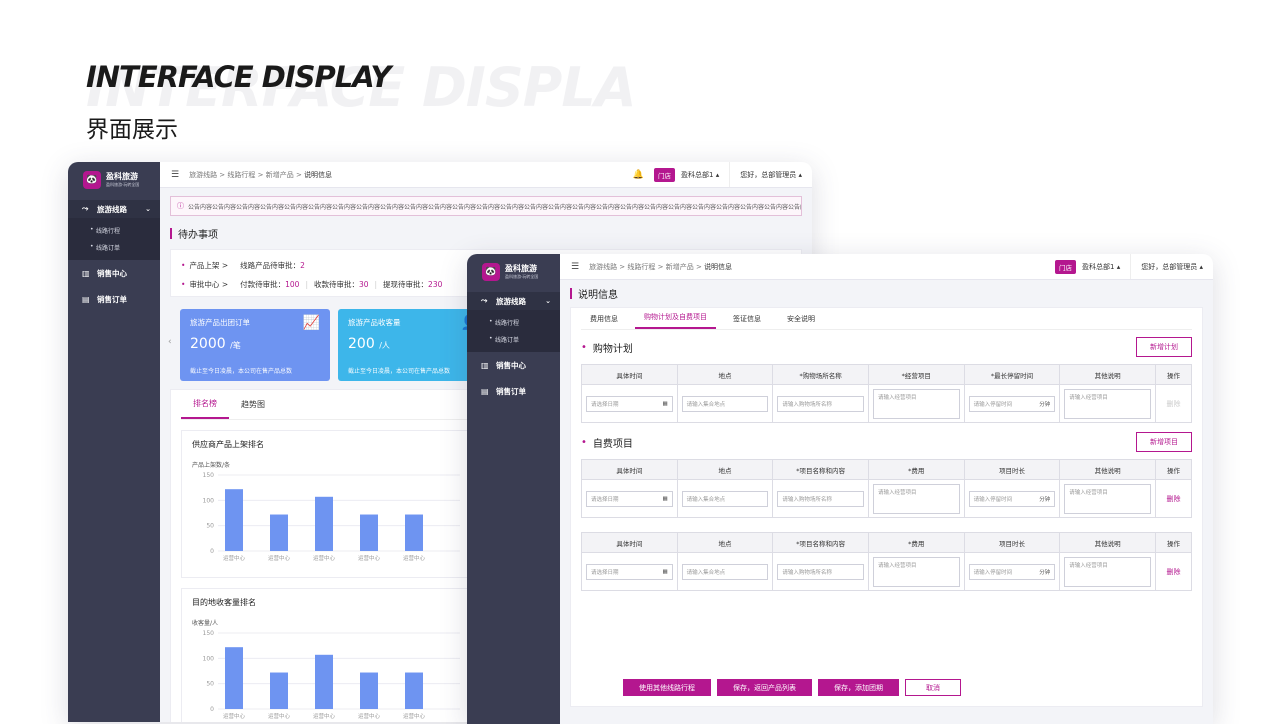 The height and width of the screenshot is (724, 1280). What do you see at coordinates (399, 371) in the screenshot?
I see `card-footer: 截止至今日凌晨，本公司在售产品总数` at bounding box center [399, 371].